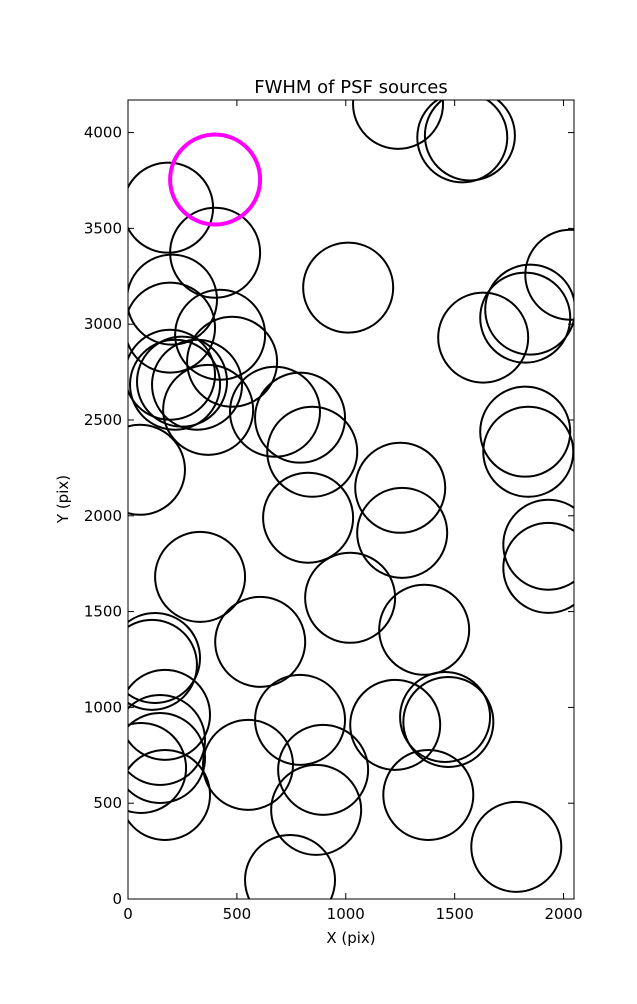 Image resolution: width=637 pixels, height=1004 pixels. What do you see at coordinates (103, 228) in the screenshot?
I see `y-tick-label: 3500` at bounding box center [103, 228].